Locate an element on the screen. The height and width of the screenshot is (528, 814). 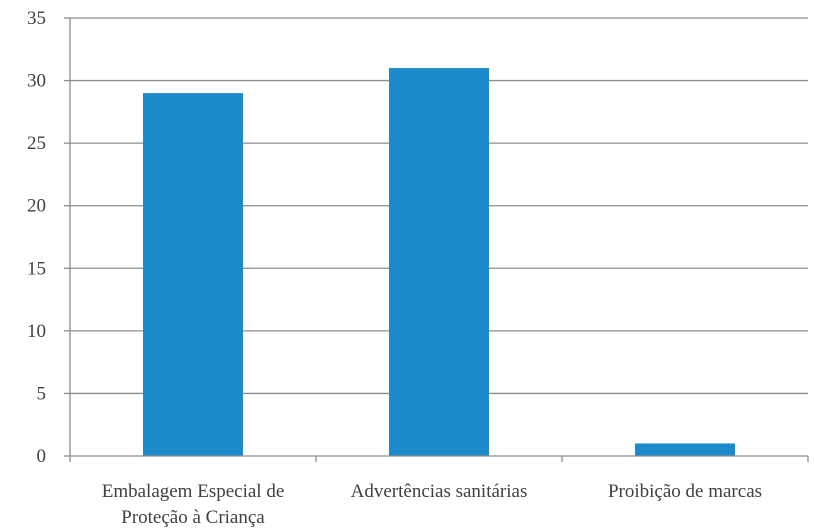
y-tick-label: 35 is located at coordinates (36, 18).